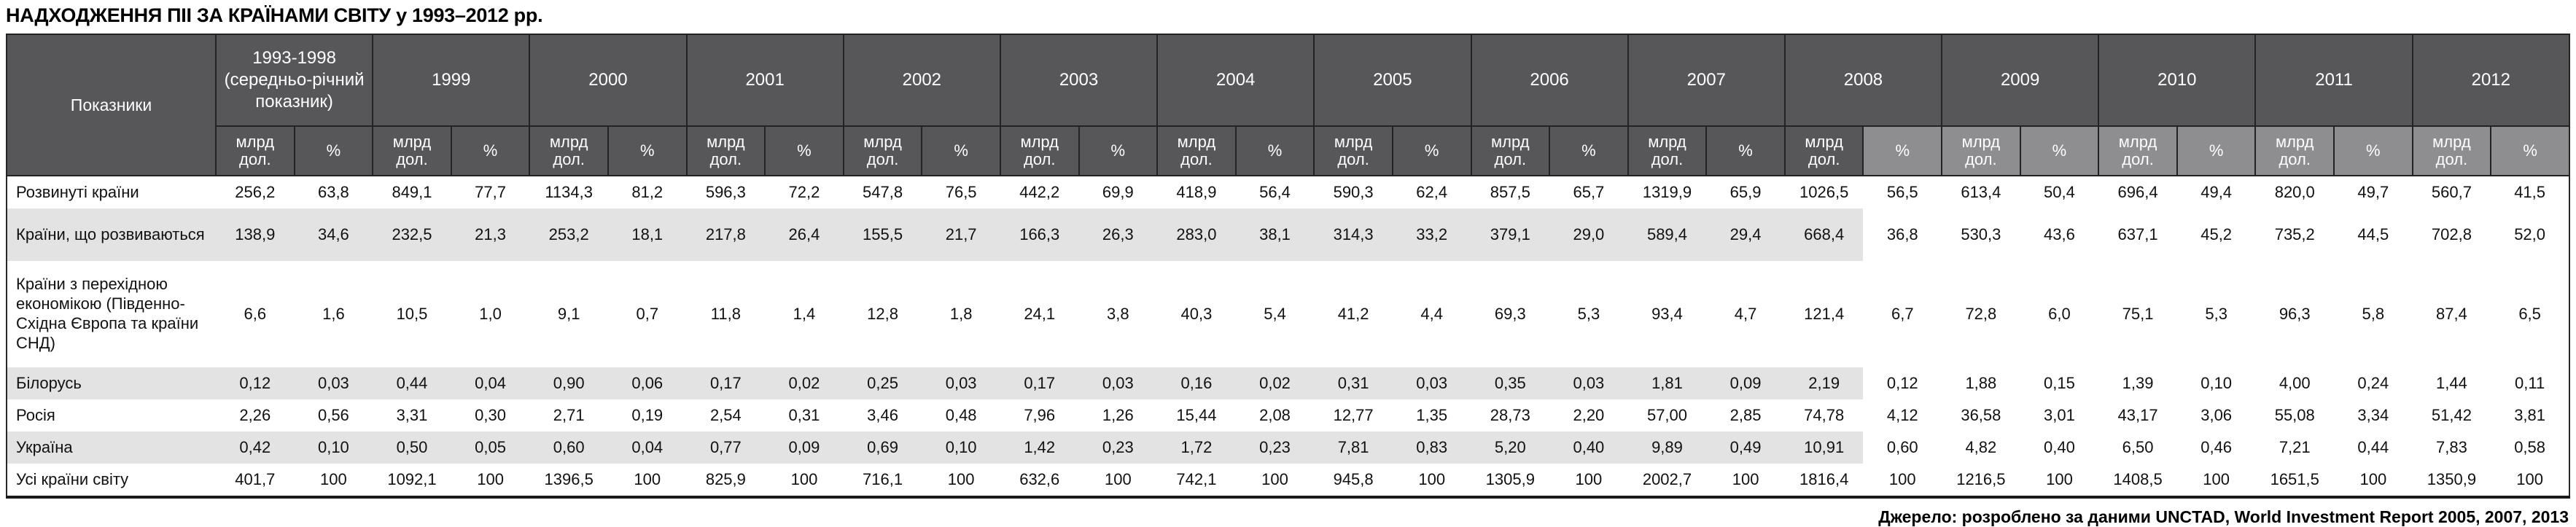 The image size is (2576, 527). What do you see at coordinates (647, 383) in the screenshot?
I see `value-cell: 0,06` at bounding box center [647, 383].